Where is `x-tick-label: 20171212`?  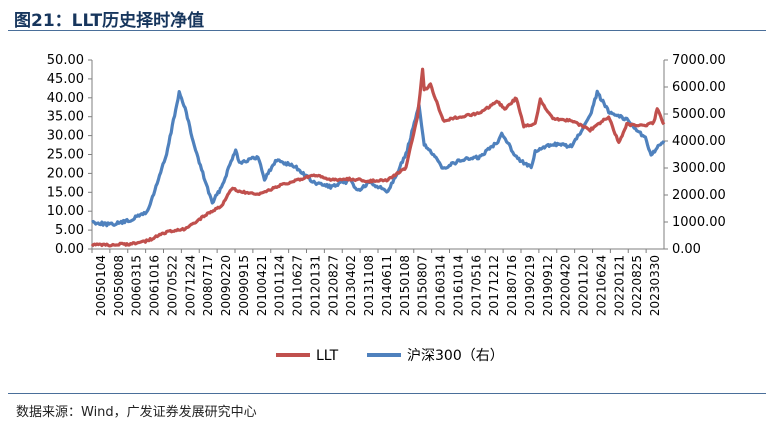
x-tick-label: 20171212 is located at coordinates (494, 285).